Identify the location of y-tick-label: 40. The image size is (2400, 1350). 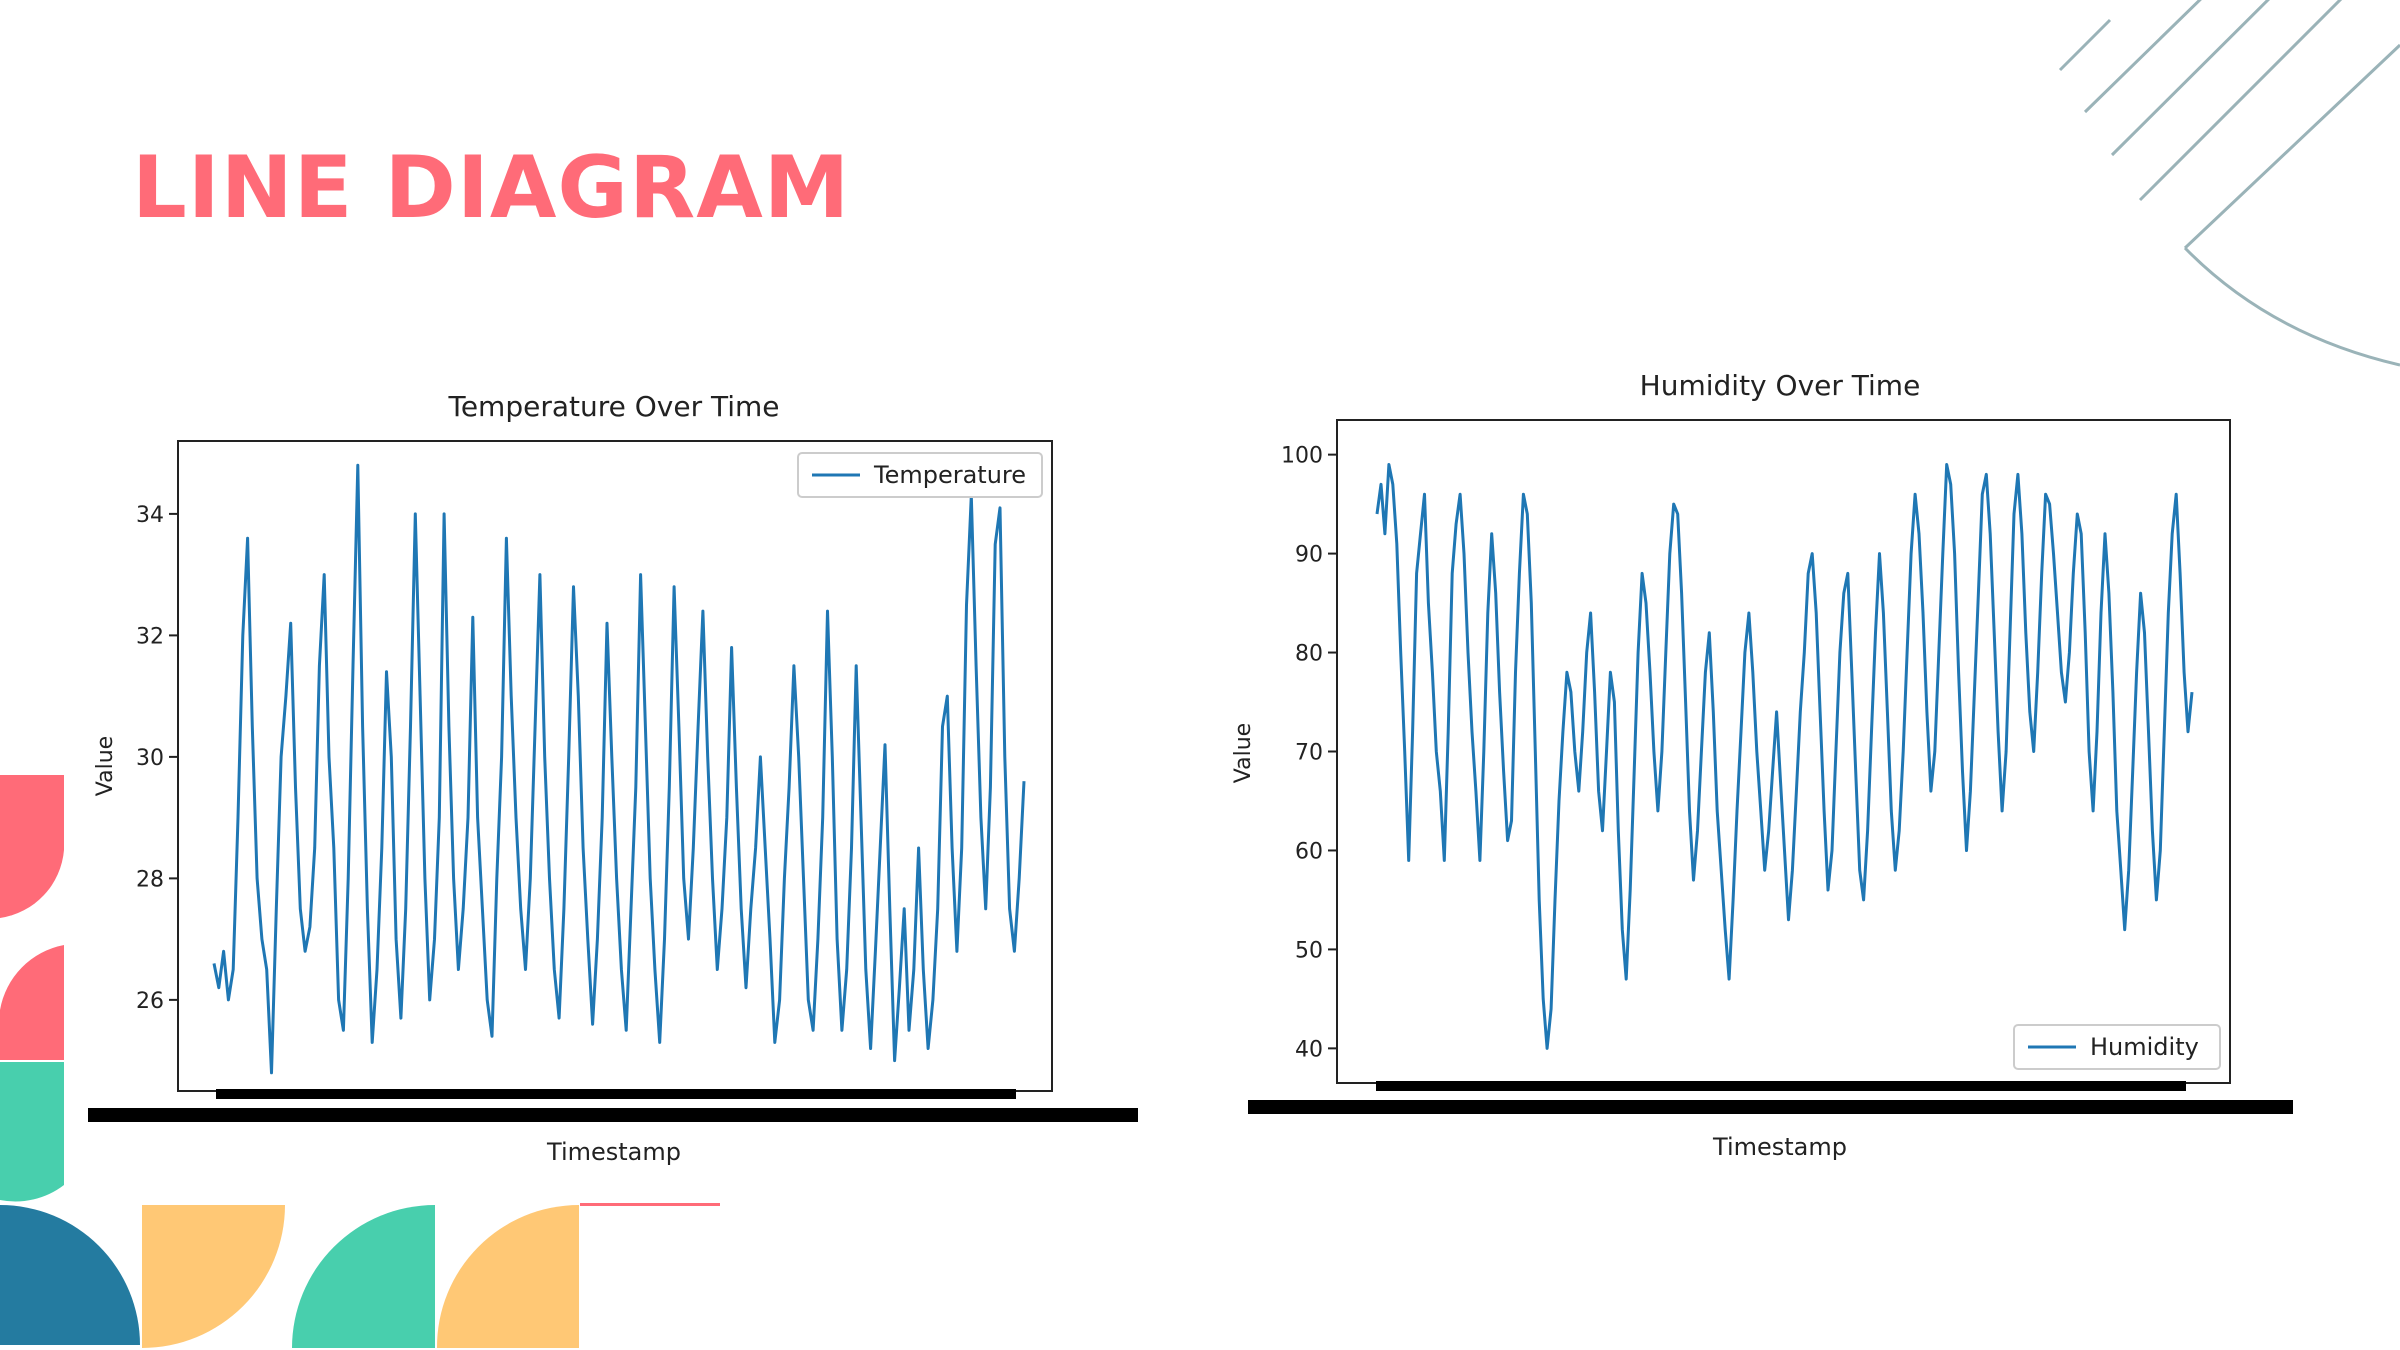
(1309, 1049).